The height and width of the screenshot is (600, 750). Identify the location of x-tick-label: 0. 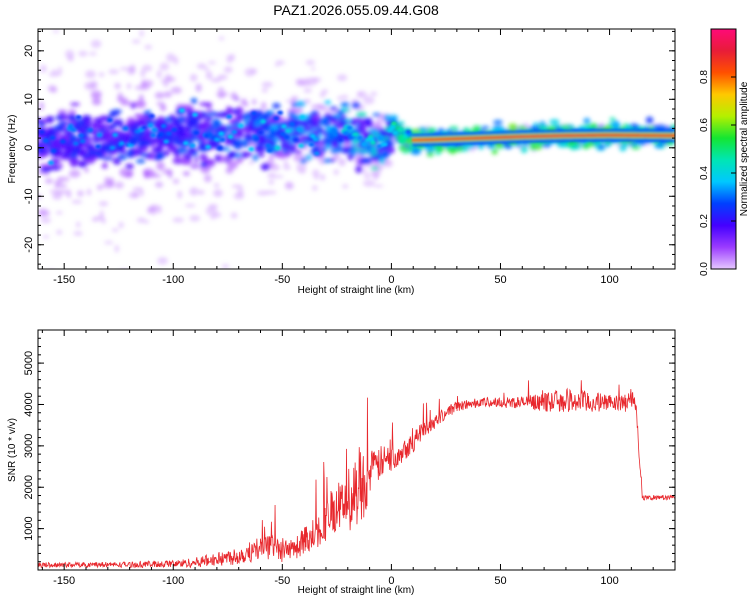
(391, 581).